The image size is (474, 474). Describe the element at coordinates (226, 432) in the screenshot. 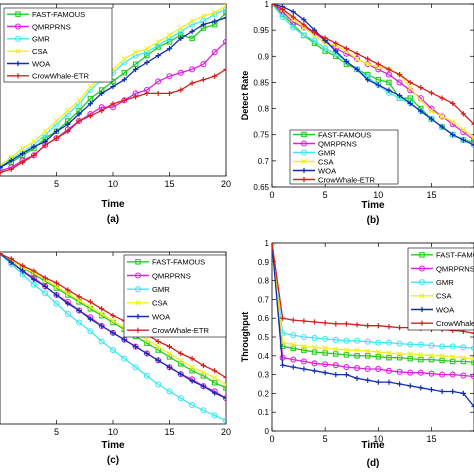

I see `x-tick-label: 20` at that location.